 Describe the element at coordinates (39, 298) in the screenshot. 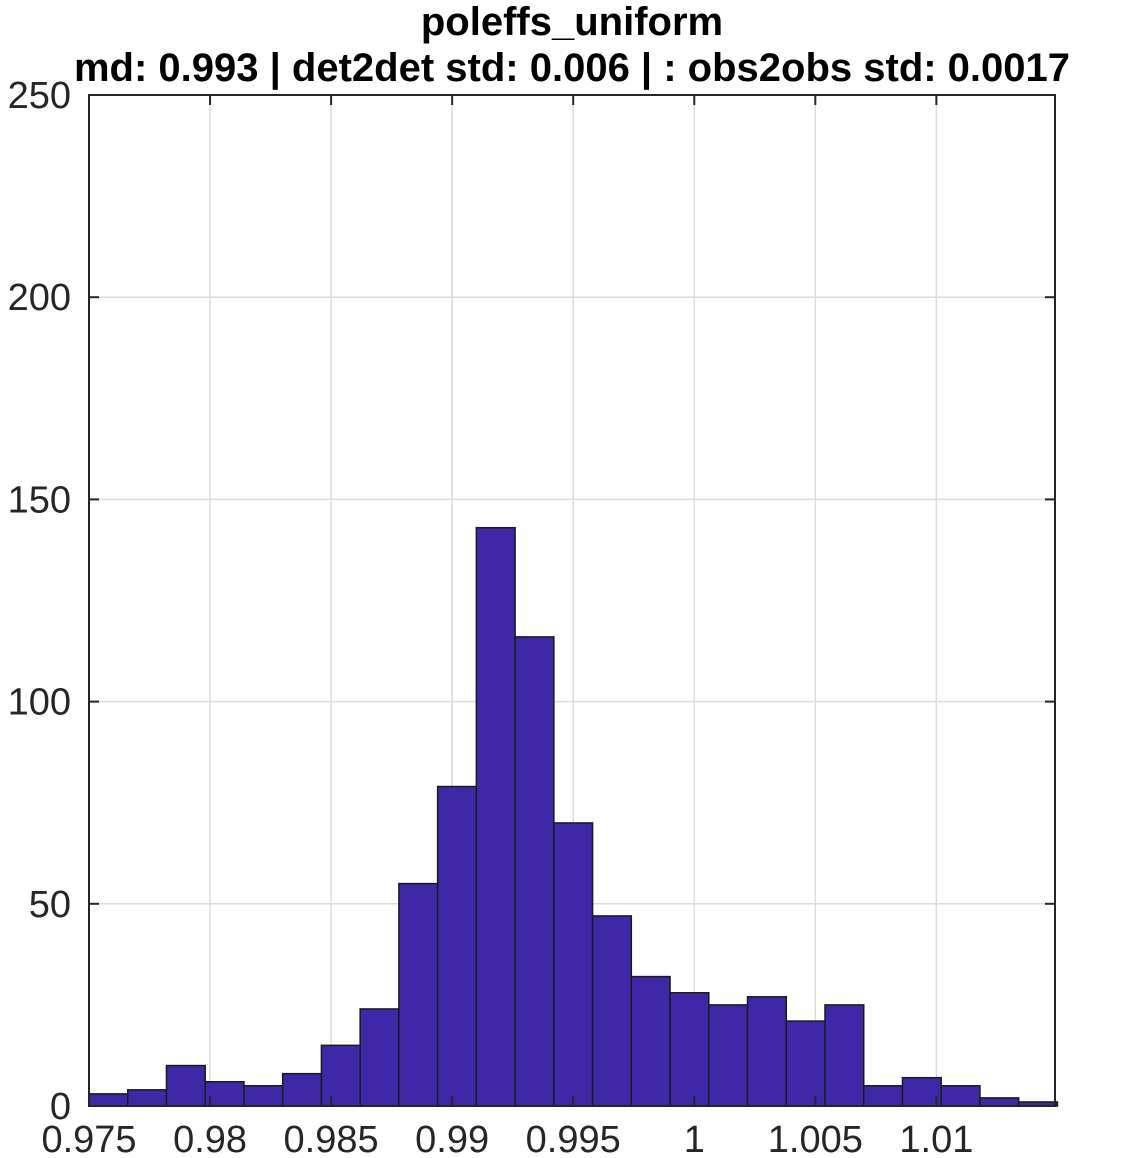

I see `y-tick-label: 200` at that location.